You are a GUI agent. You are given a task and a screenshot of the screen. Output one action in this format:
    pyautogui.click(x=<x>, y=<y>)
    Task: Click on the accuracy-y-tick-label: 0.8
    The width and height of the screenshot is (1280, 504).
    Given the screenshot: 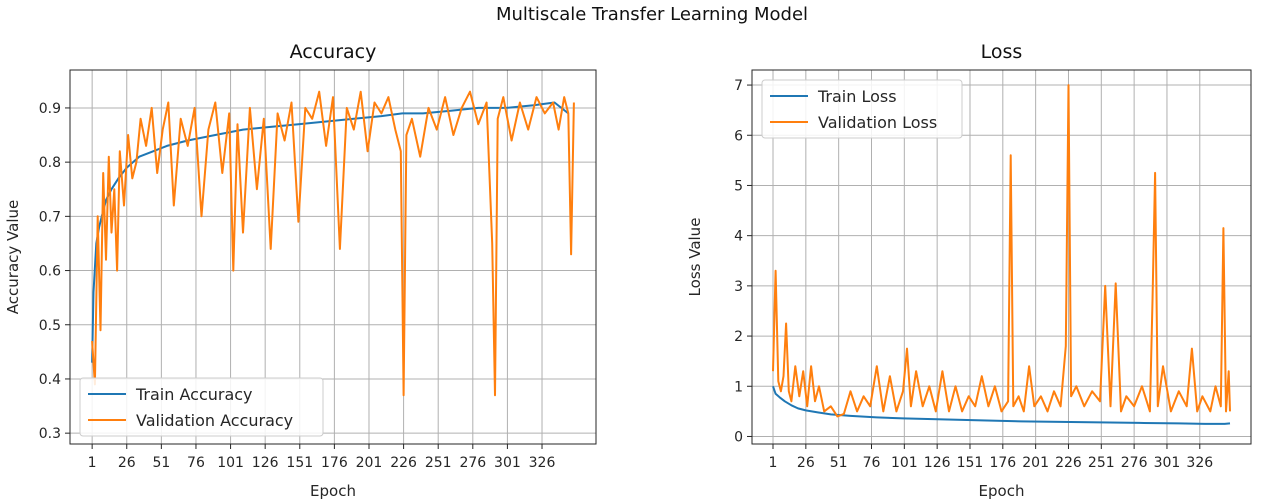 What is the action you would take?
    pyautogui.click(x=50, y=163)
    